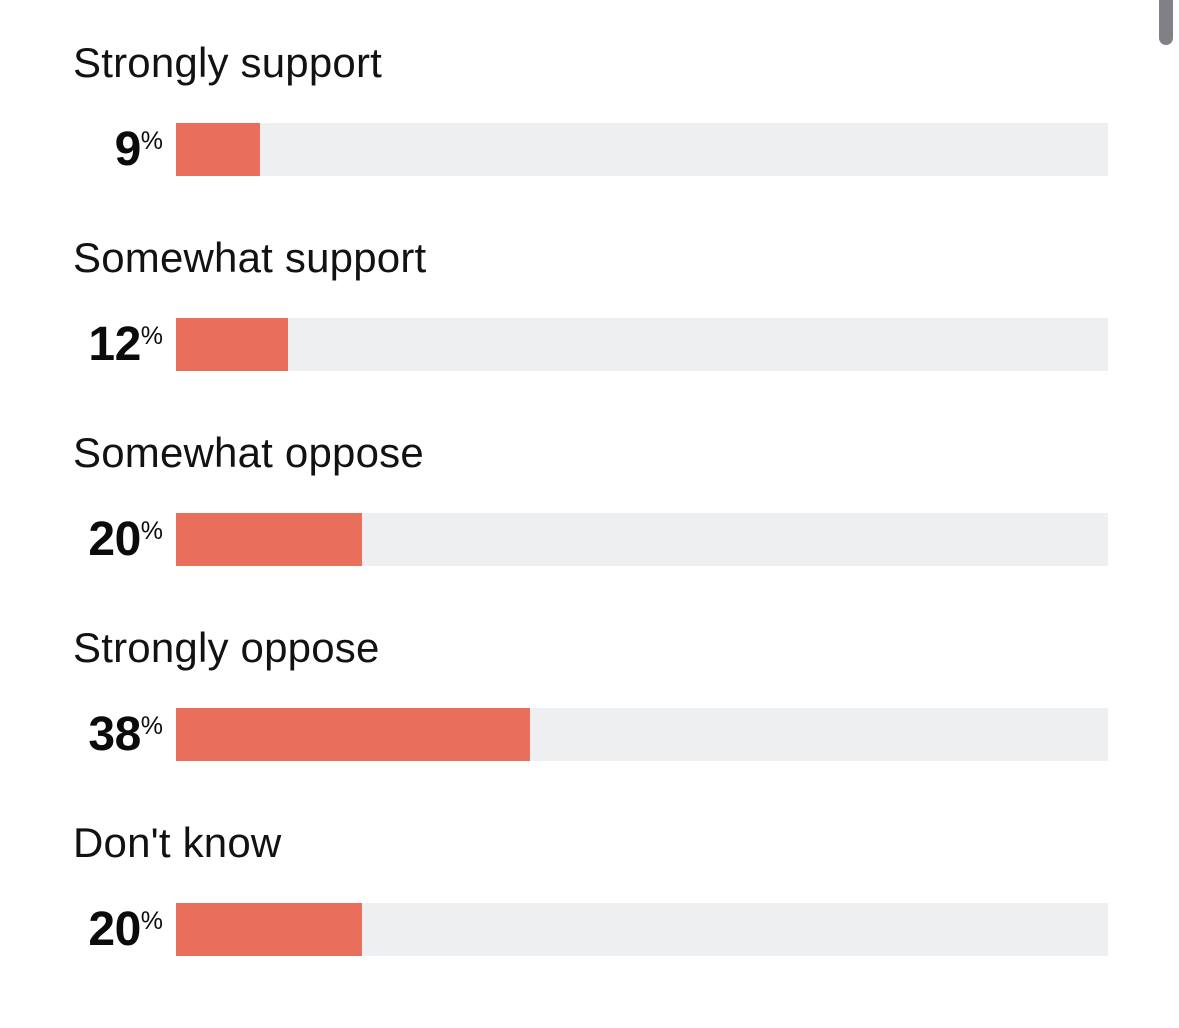 The width and height of the screenshot is (1179, 1028). Describe the element at coordinates (226, 647) in the screenshot. I see `category-label: Strongly oppose` at that location.